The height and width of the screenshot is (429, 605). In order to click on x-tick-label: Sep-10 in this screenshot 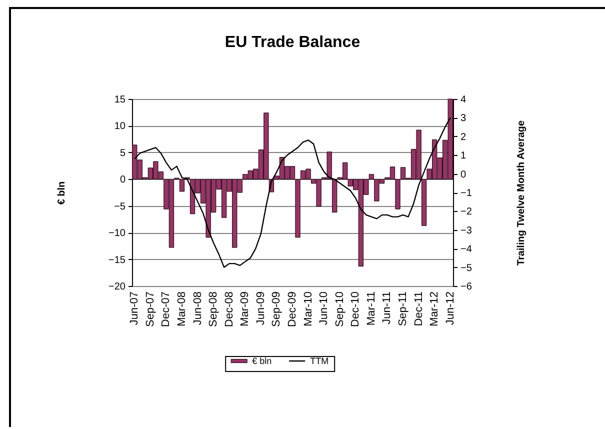, I will do `click(340, 309)`.